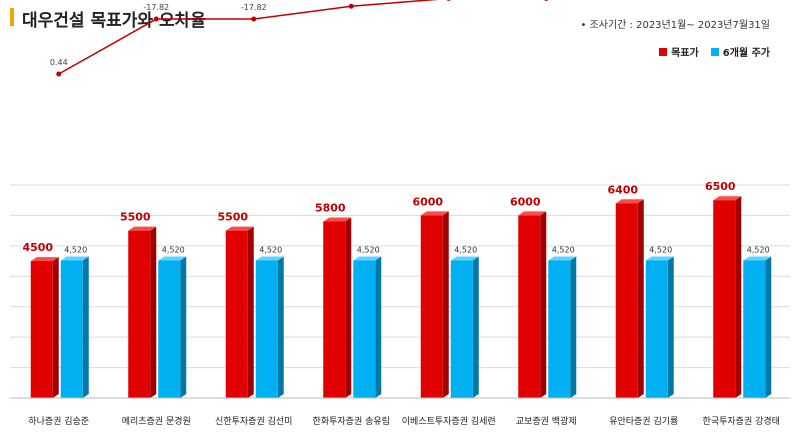 The width and height of the screenshot is (800, 436). What do you see at coordinates (546, 421) in the screenshot?
I see `category-label: 교보증권 백광제` at bounding box center [546, 421].